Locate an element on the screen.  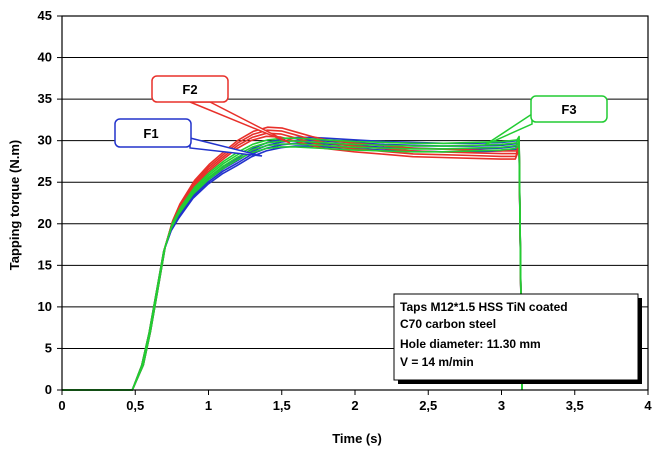
info-line-material: C70 carbon steel is located at coordinates (448, 324).